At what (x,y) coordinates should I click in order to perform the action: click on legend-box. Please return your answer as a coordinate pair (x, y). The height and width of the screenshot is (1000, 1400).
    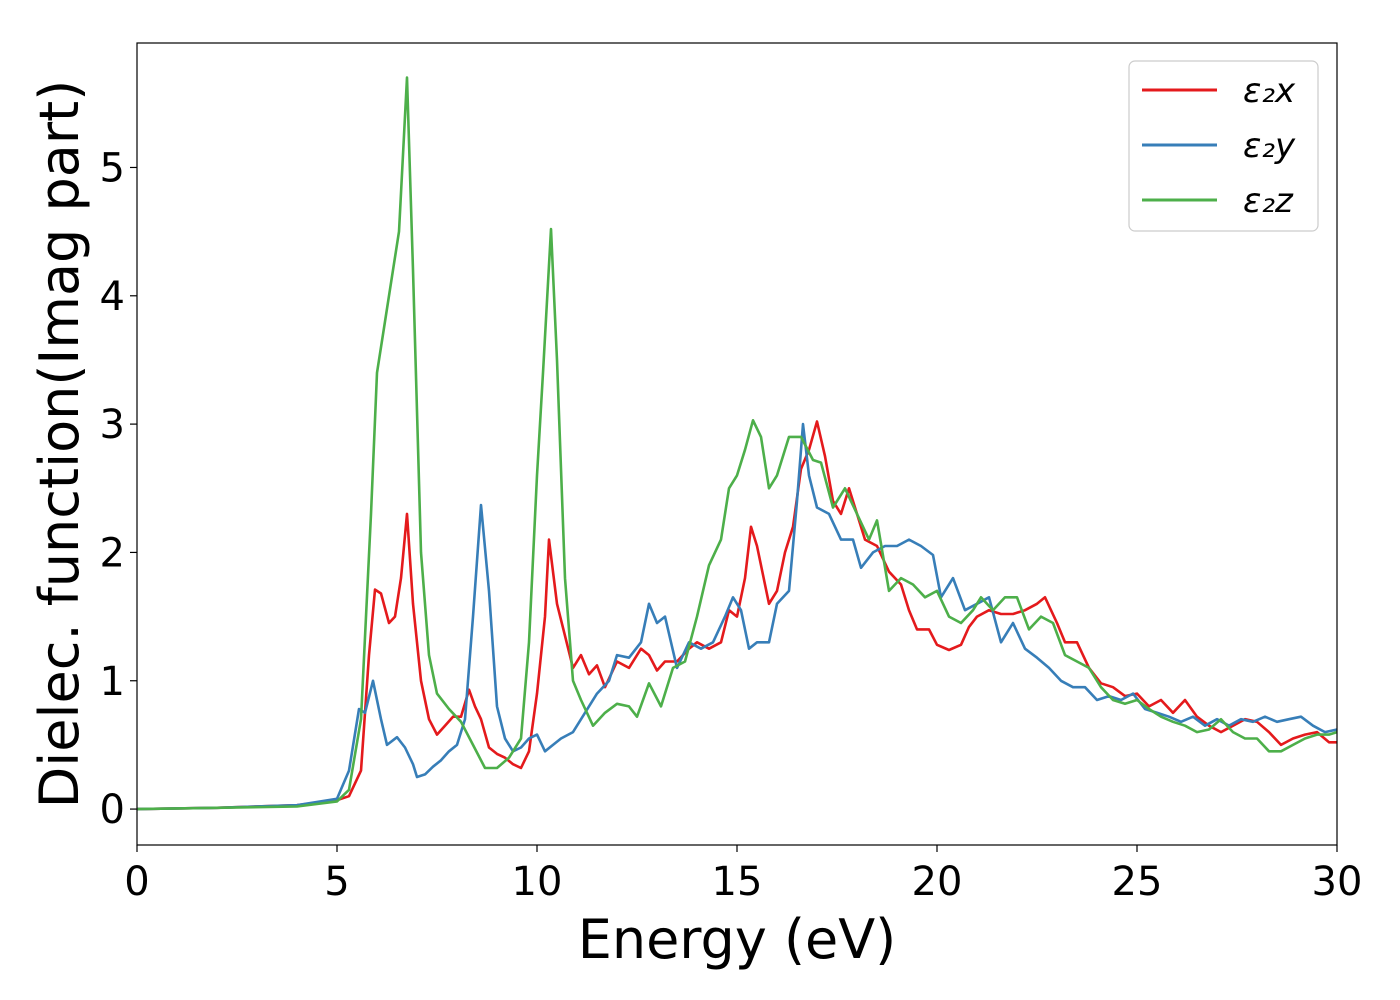
    Looking at the image, I should click on (1223, 146).